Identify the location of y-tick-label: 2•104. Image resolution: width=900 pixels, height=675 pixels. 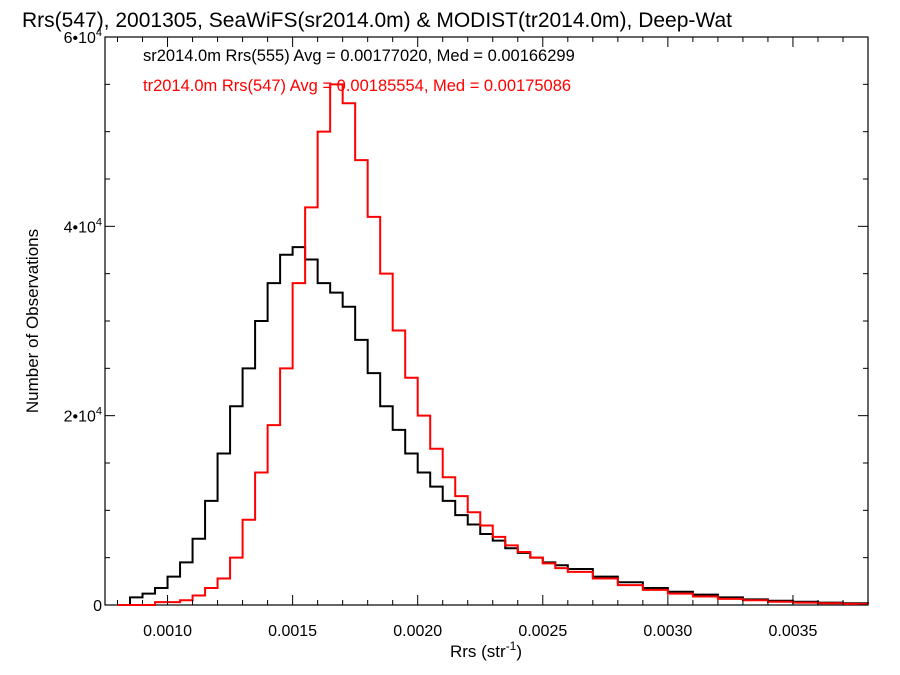
(83, 416).